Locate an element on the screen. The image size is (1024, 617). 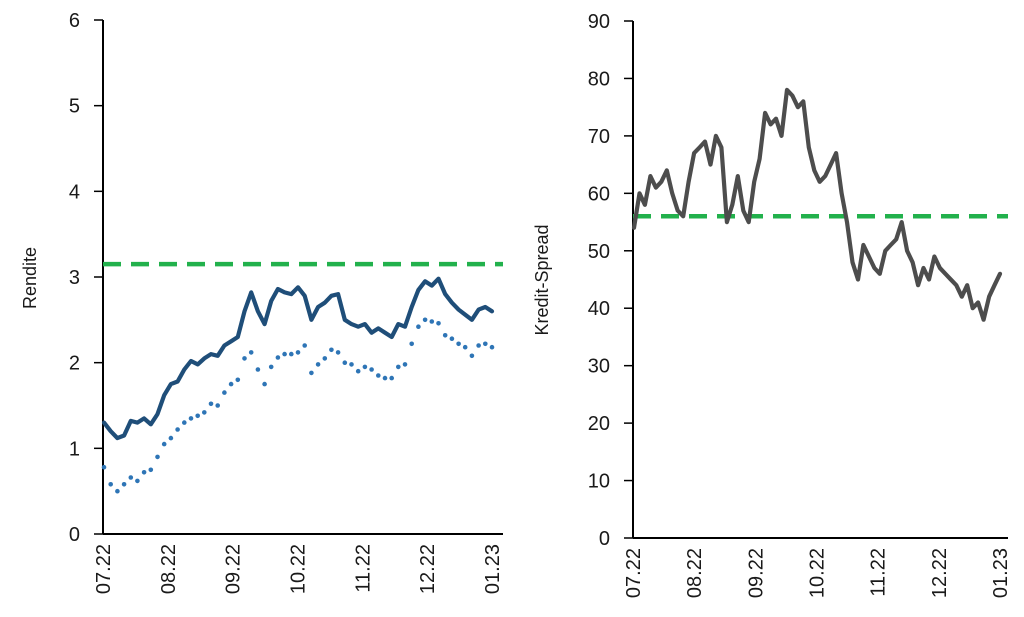
y-tick-label: 80 is located at coordinates (599, 79).